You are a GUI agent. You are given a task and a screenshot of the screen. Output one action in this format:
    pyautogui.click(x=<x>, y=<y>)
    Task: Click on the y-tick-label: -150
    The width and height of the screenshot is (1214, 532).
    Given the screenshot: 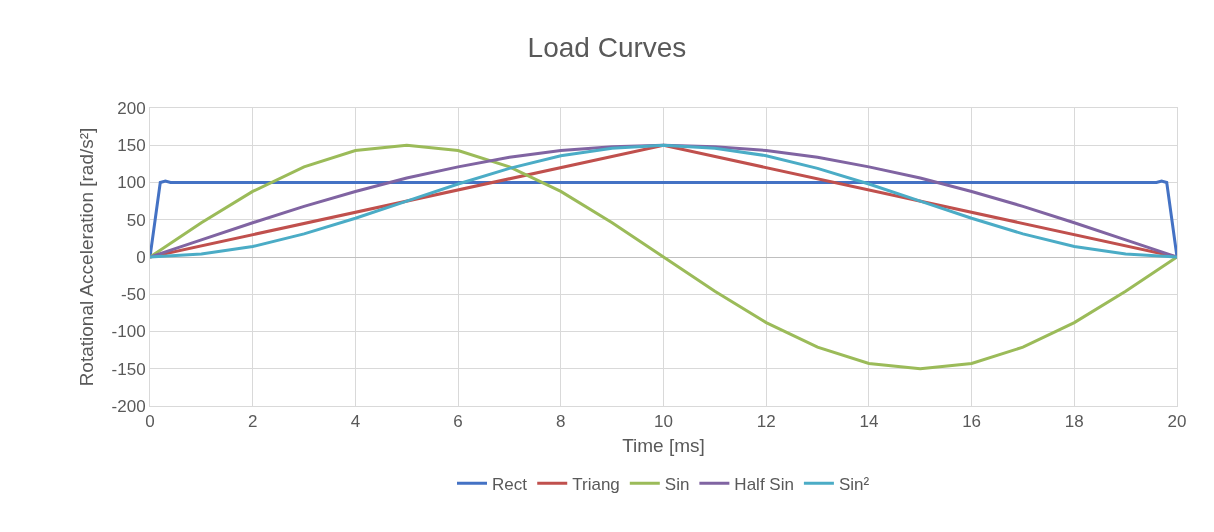 What is the action you would take?
    pyautogui.click(x=128, y=369)
    